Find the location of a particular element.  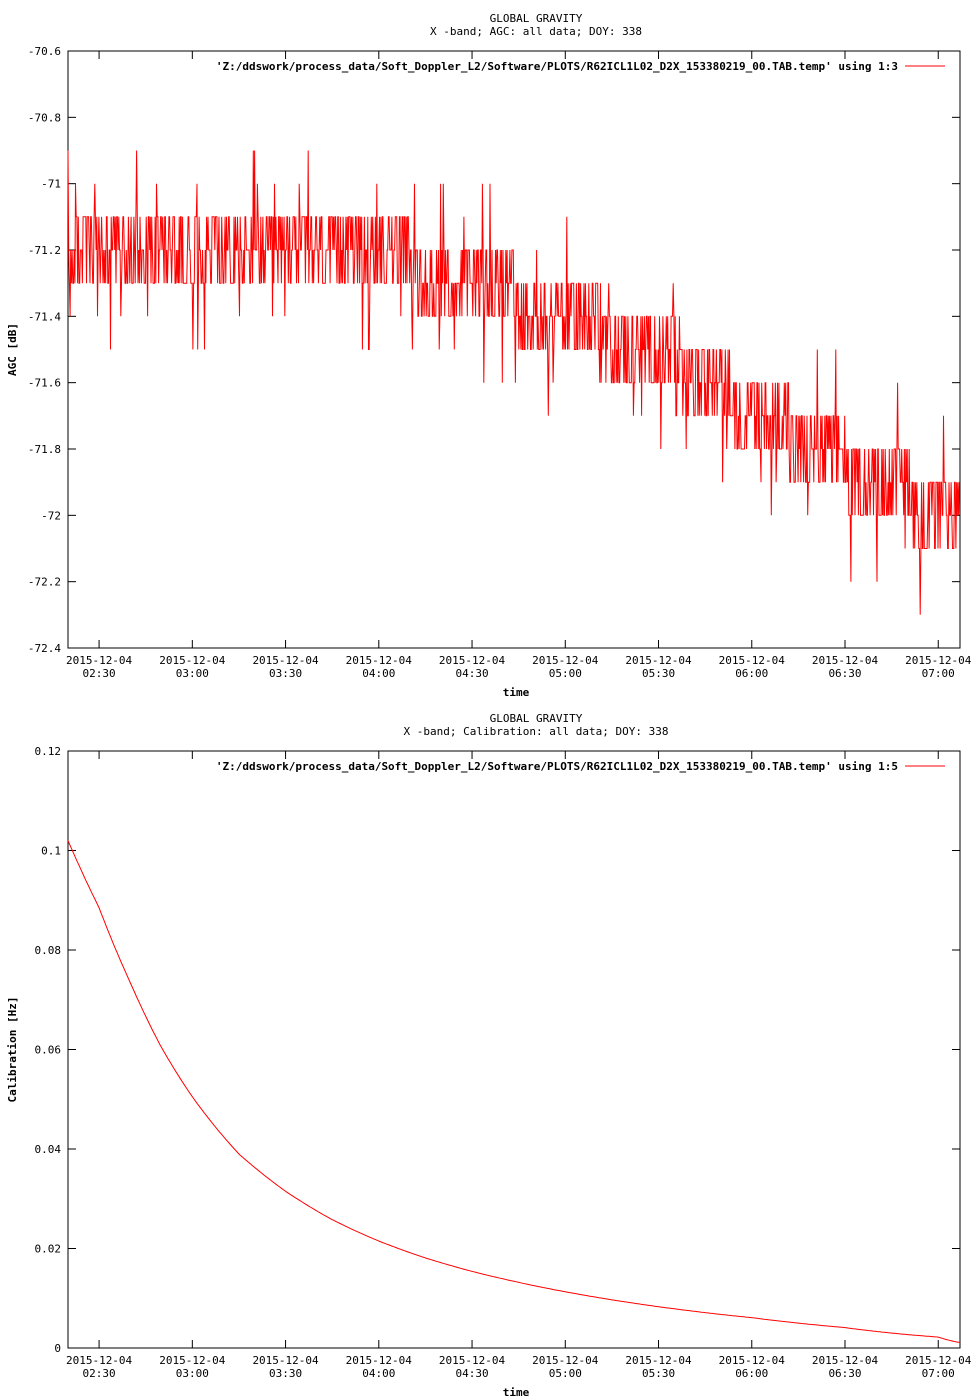

y-tick-label: 0.1 is located at coordinates (51, 851).